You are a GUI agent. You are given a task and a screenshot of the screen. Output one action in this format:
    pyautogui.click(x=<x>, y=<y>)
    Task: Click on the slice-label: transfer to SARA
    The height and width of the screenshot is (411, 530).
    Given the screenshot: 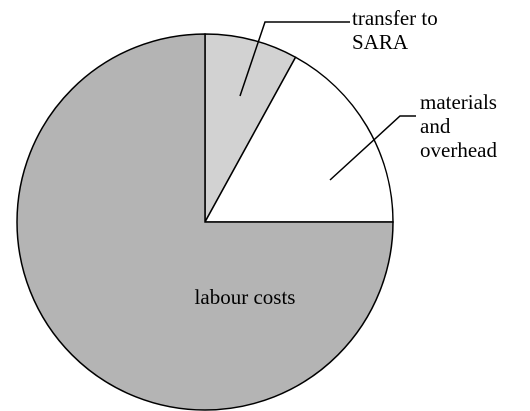 What is the action you would take?
    pyautogui.click(x=395, y=30)
    